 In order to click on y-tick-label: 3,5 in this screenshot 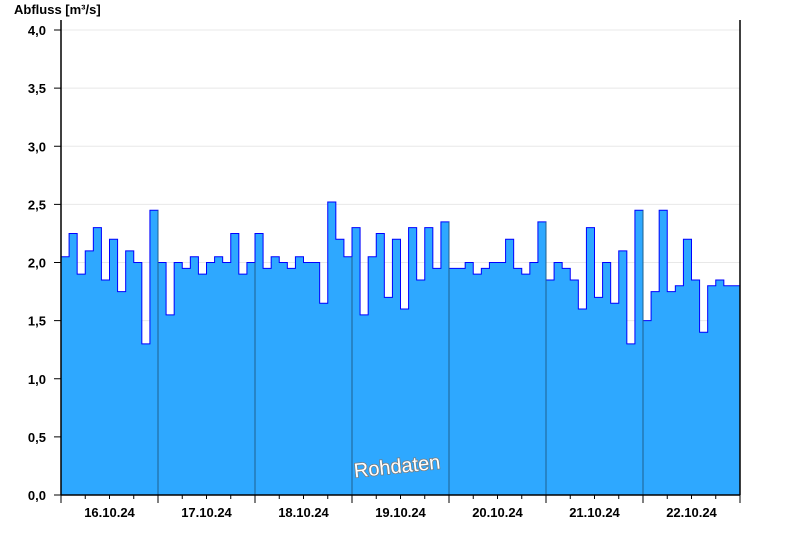, I will do `click(37, 88)`.